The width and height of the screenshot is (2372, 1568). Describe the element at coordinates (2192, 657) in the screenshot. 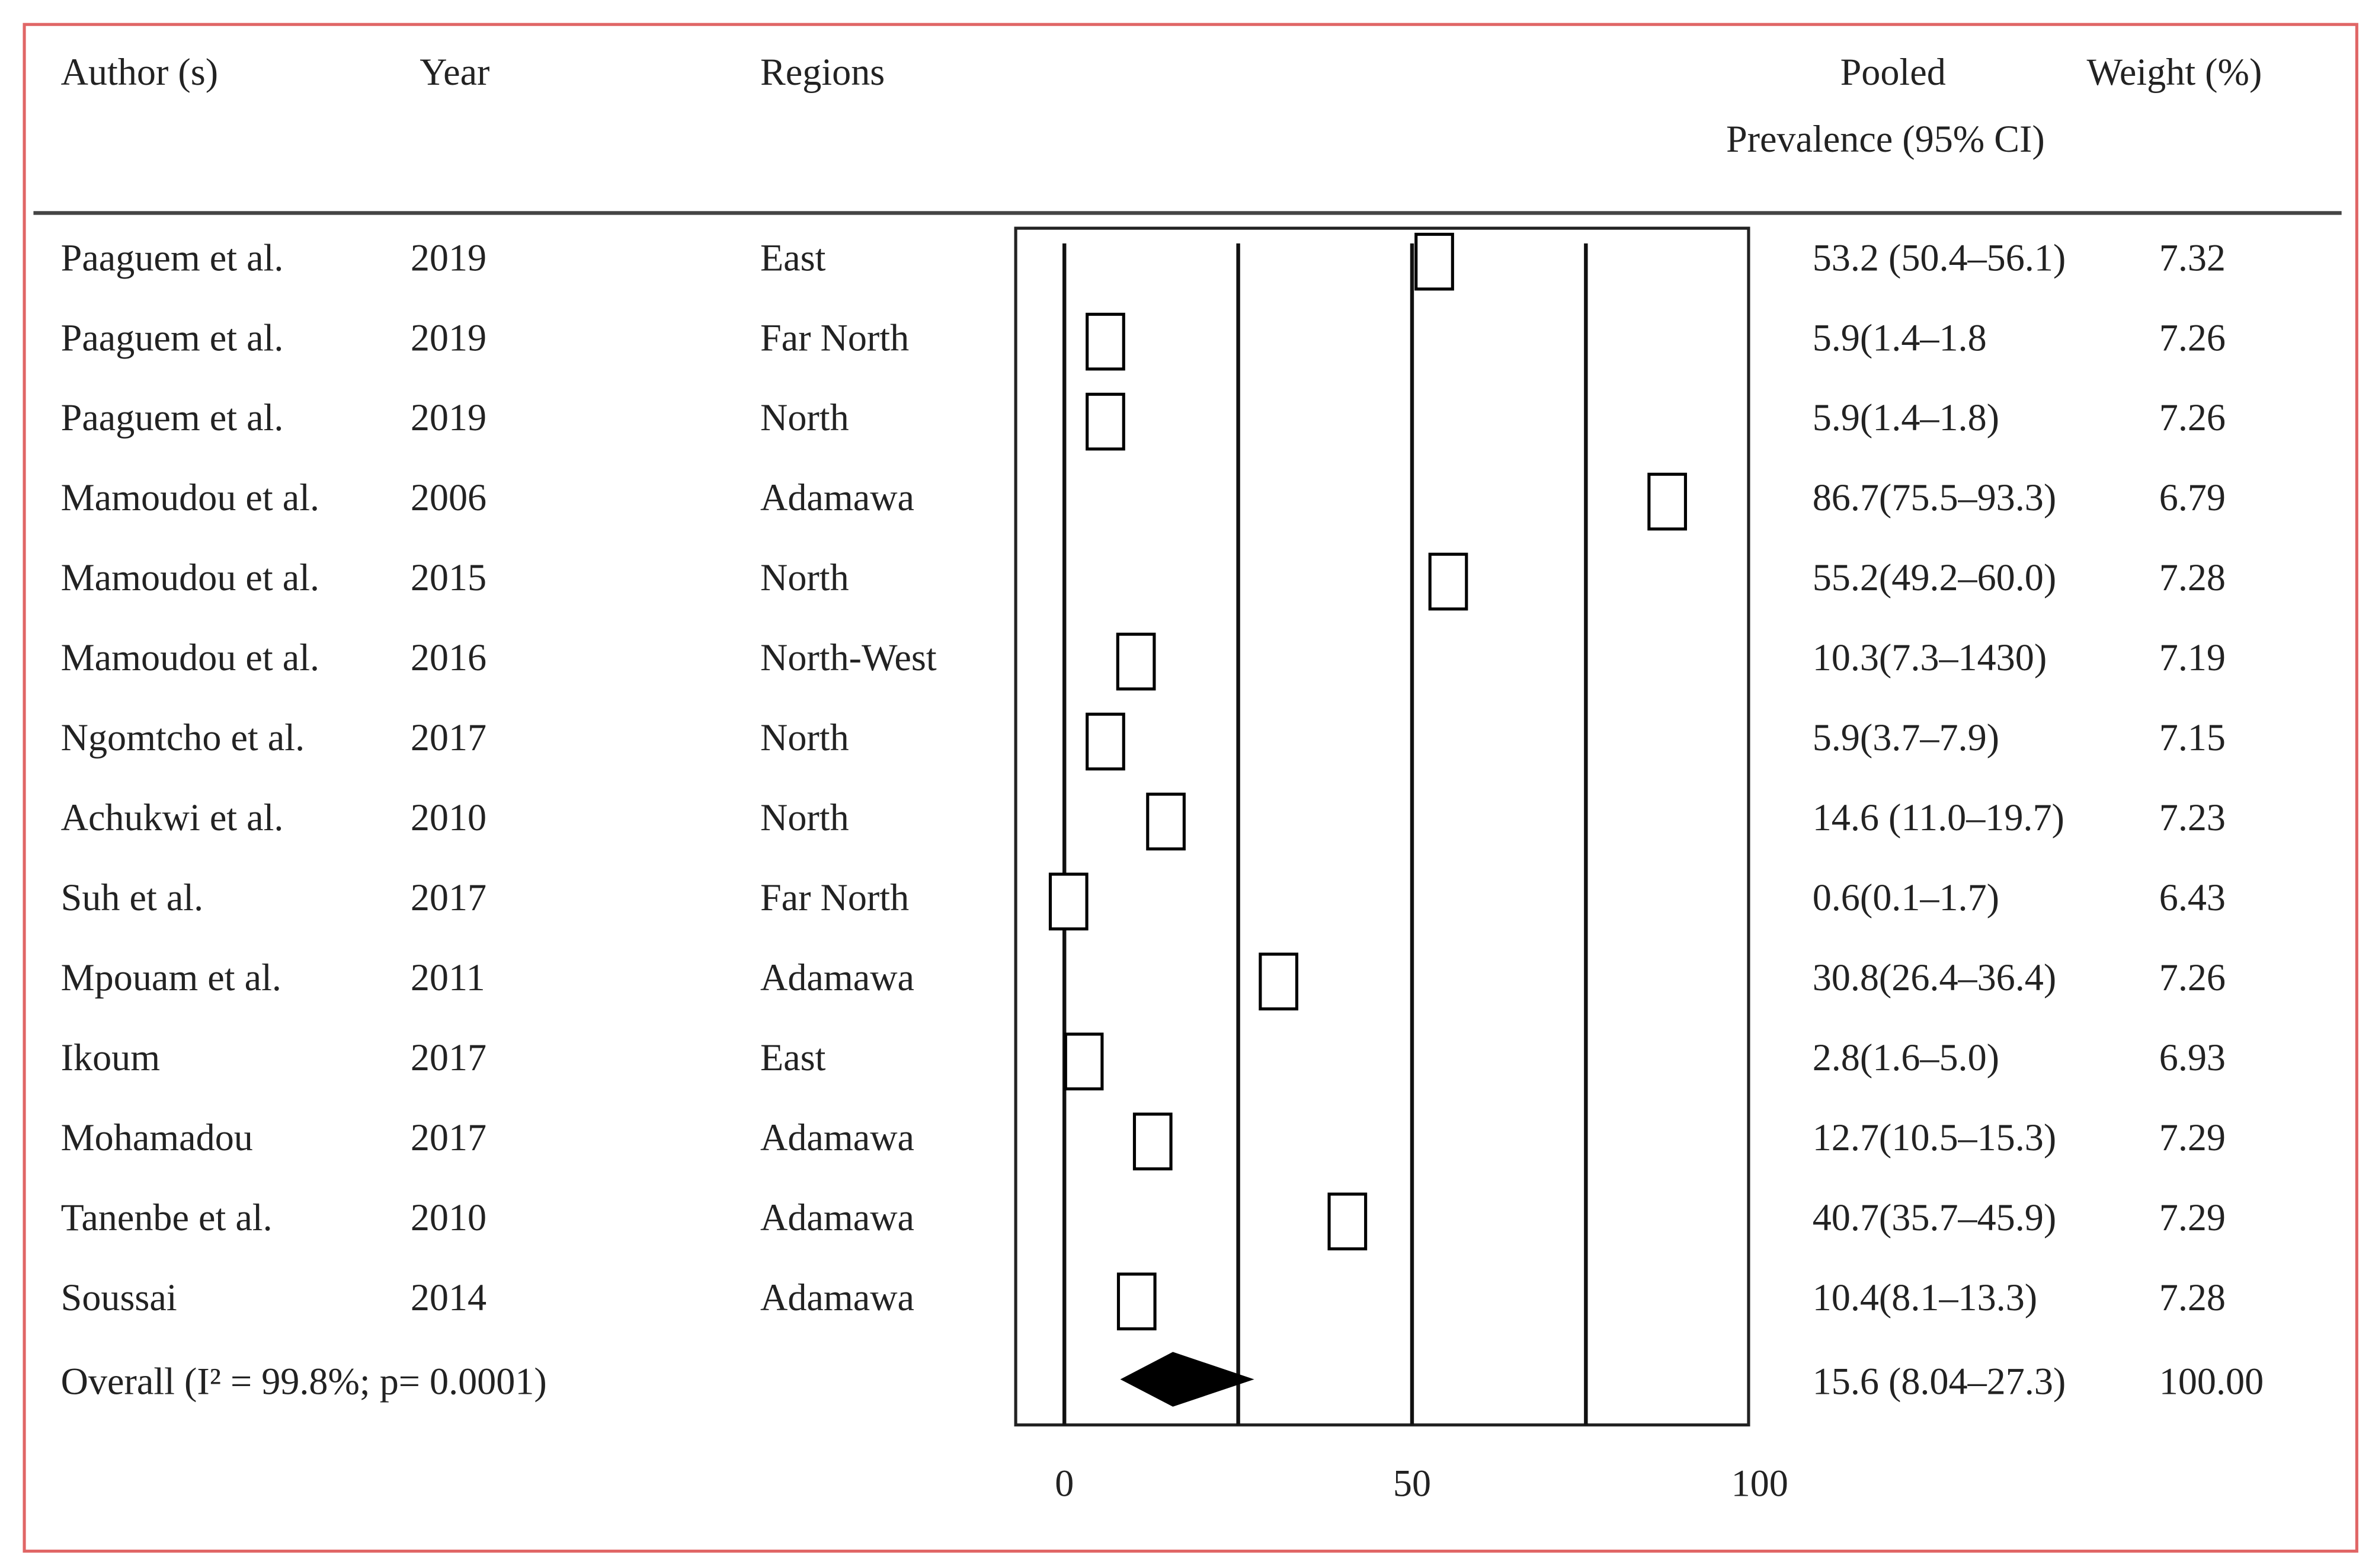

I see `weight: 7.19` at that location.